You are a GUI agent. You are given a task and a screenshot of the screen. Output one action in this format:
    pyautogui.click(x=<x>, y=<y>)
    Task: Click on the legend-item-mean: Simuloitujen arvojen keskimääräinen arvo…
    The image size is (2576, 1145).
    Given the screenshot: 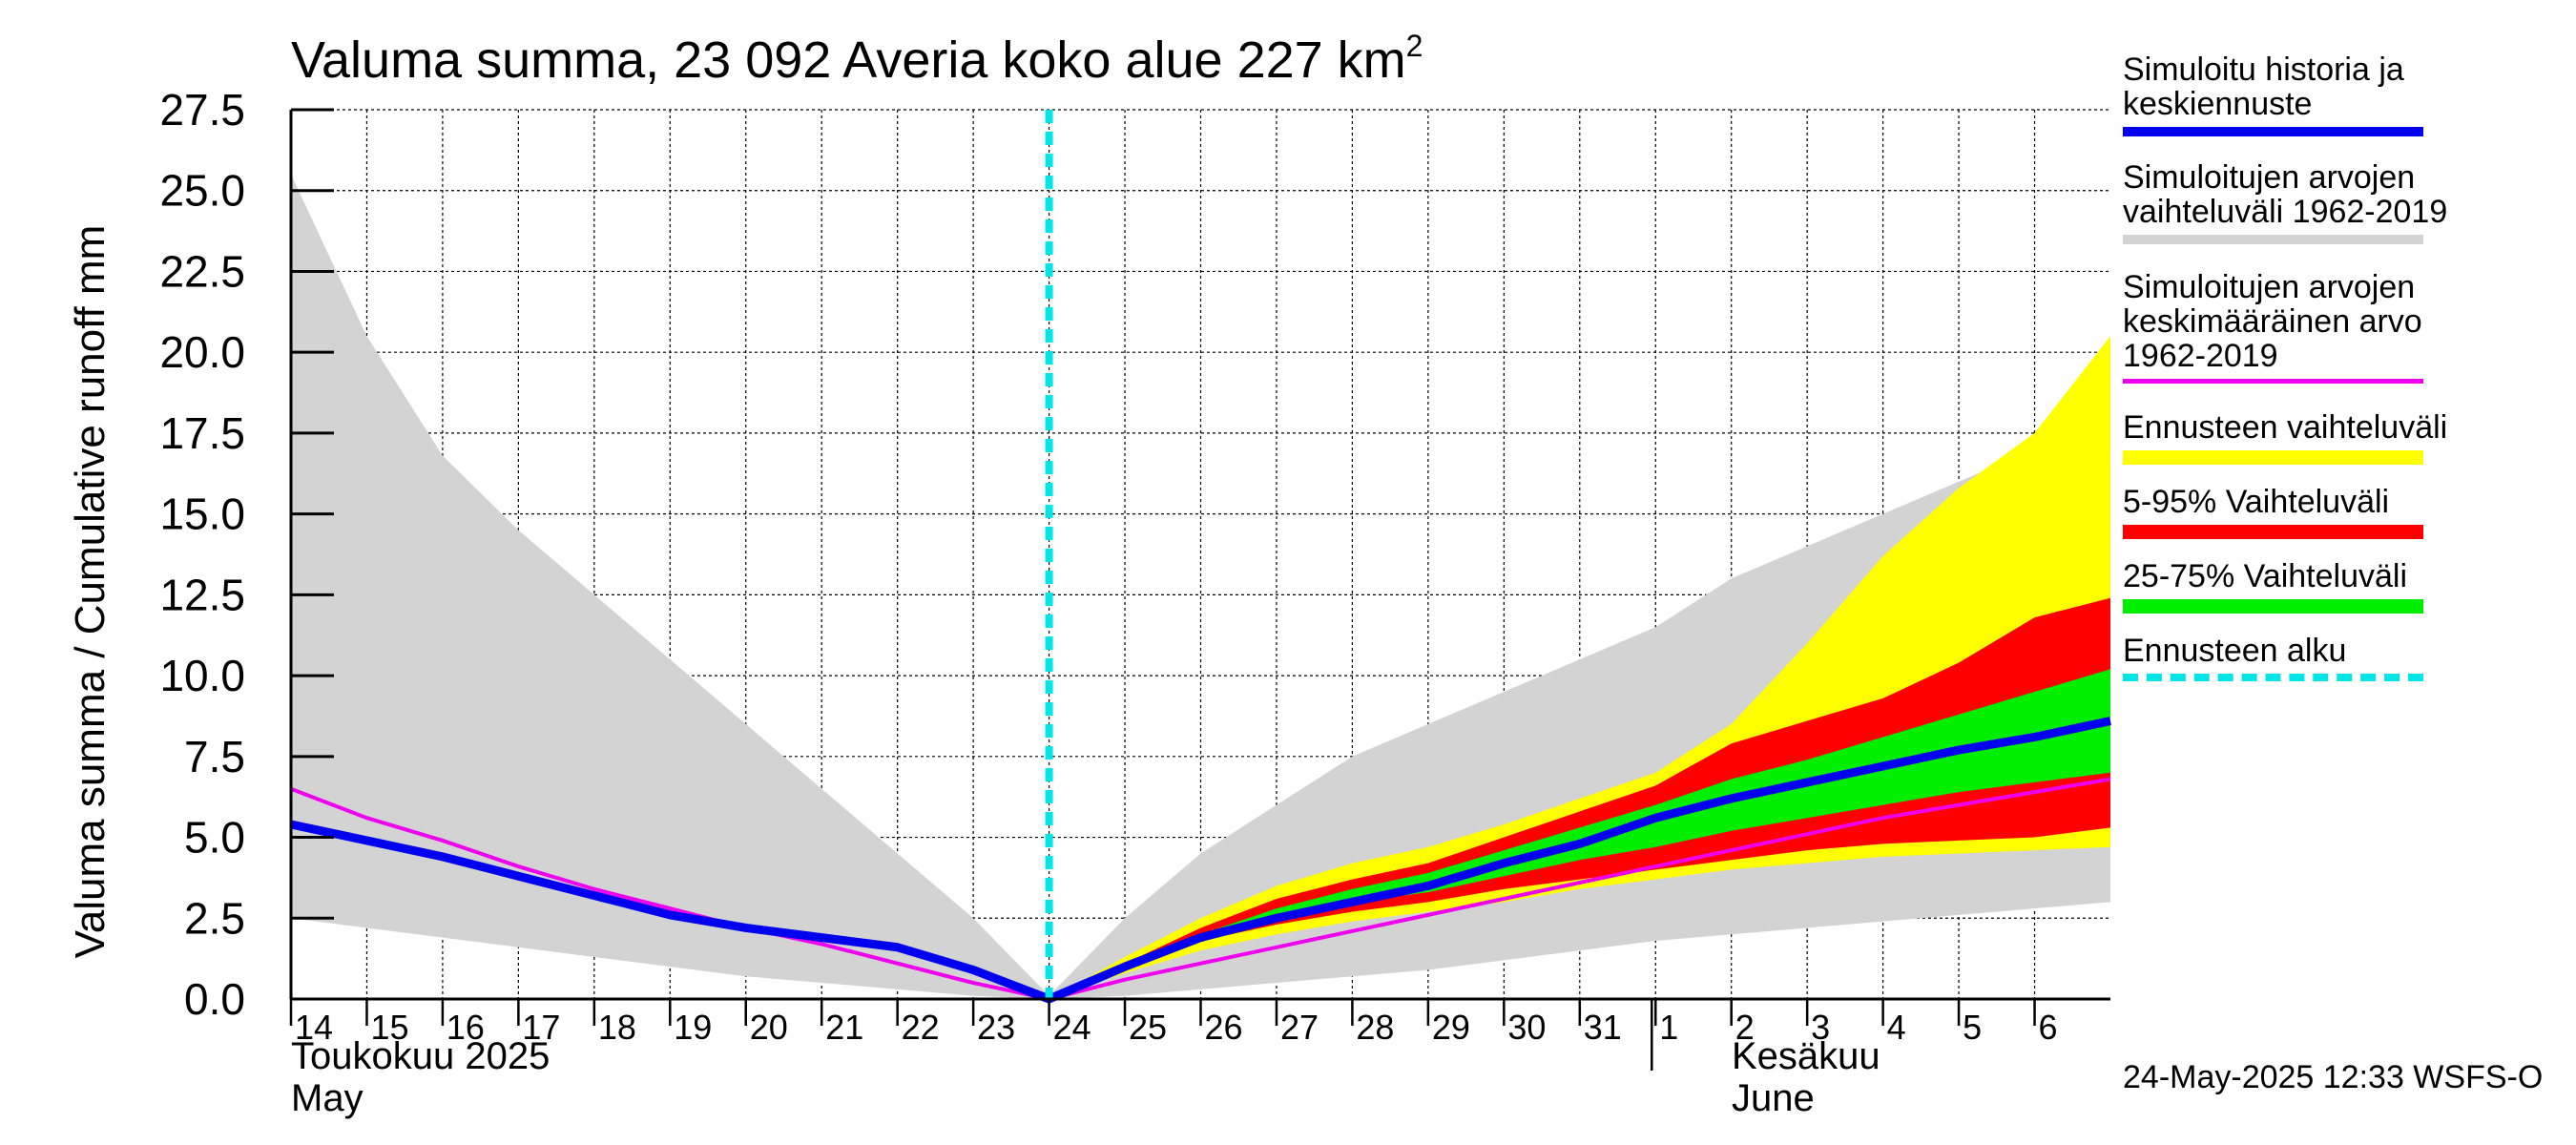 What is the action you would take?
    pyautogui.click(x=2342, y=327)
    